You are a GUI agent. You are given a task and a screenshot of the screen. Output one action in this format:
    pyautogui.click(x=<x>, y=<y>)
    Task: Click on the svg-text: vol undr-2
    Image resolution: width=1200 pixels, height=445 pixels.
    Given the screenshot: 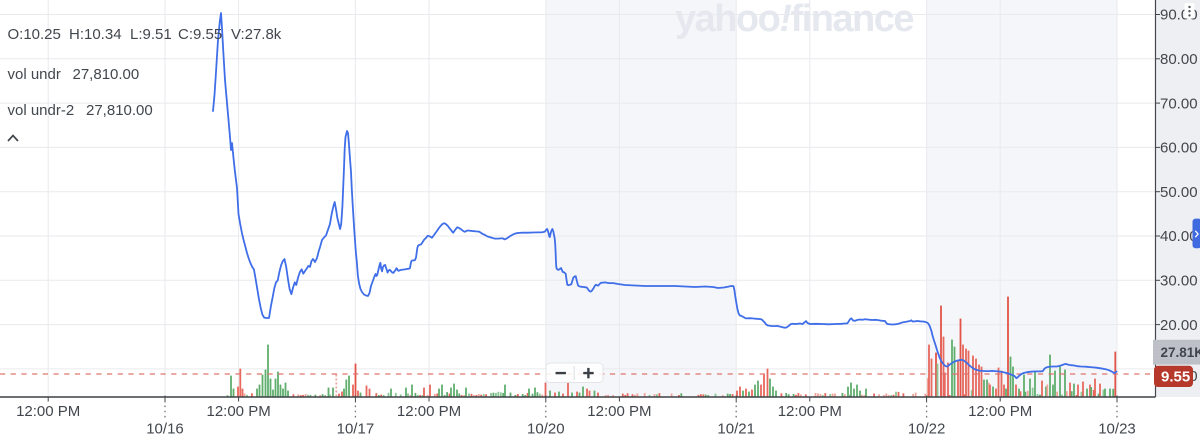 What is the action you would take?
    pyautogui.click(x=41, y=110)
    